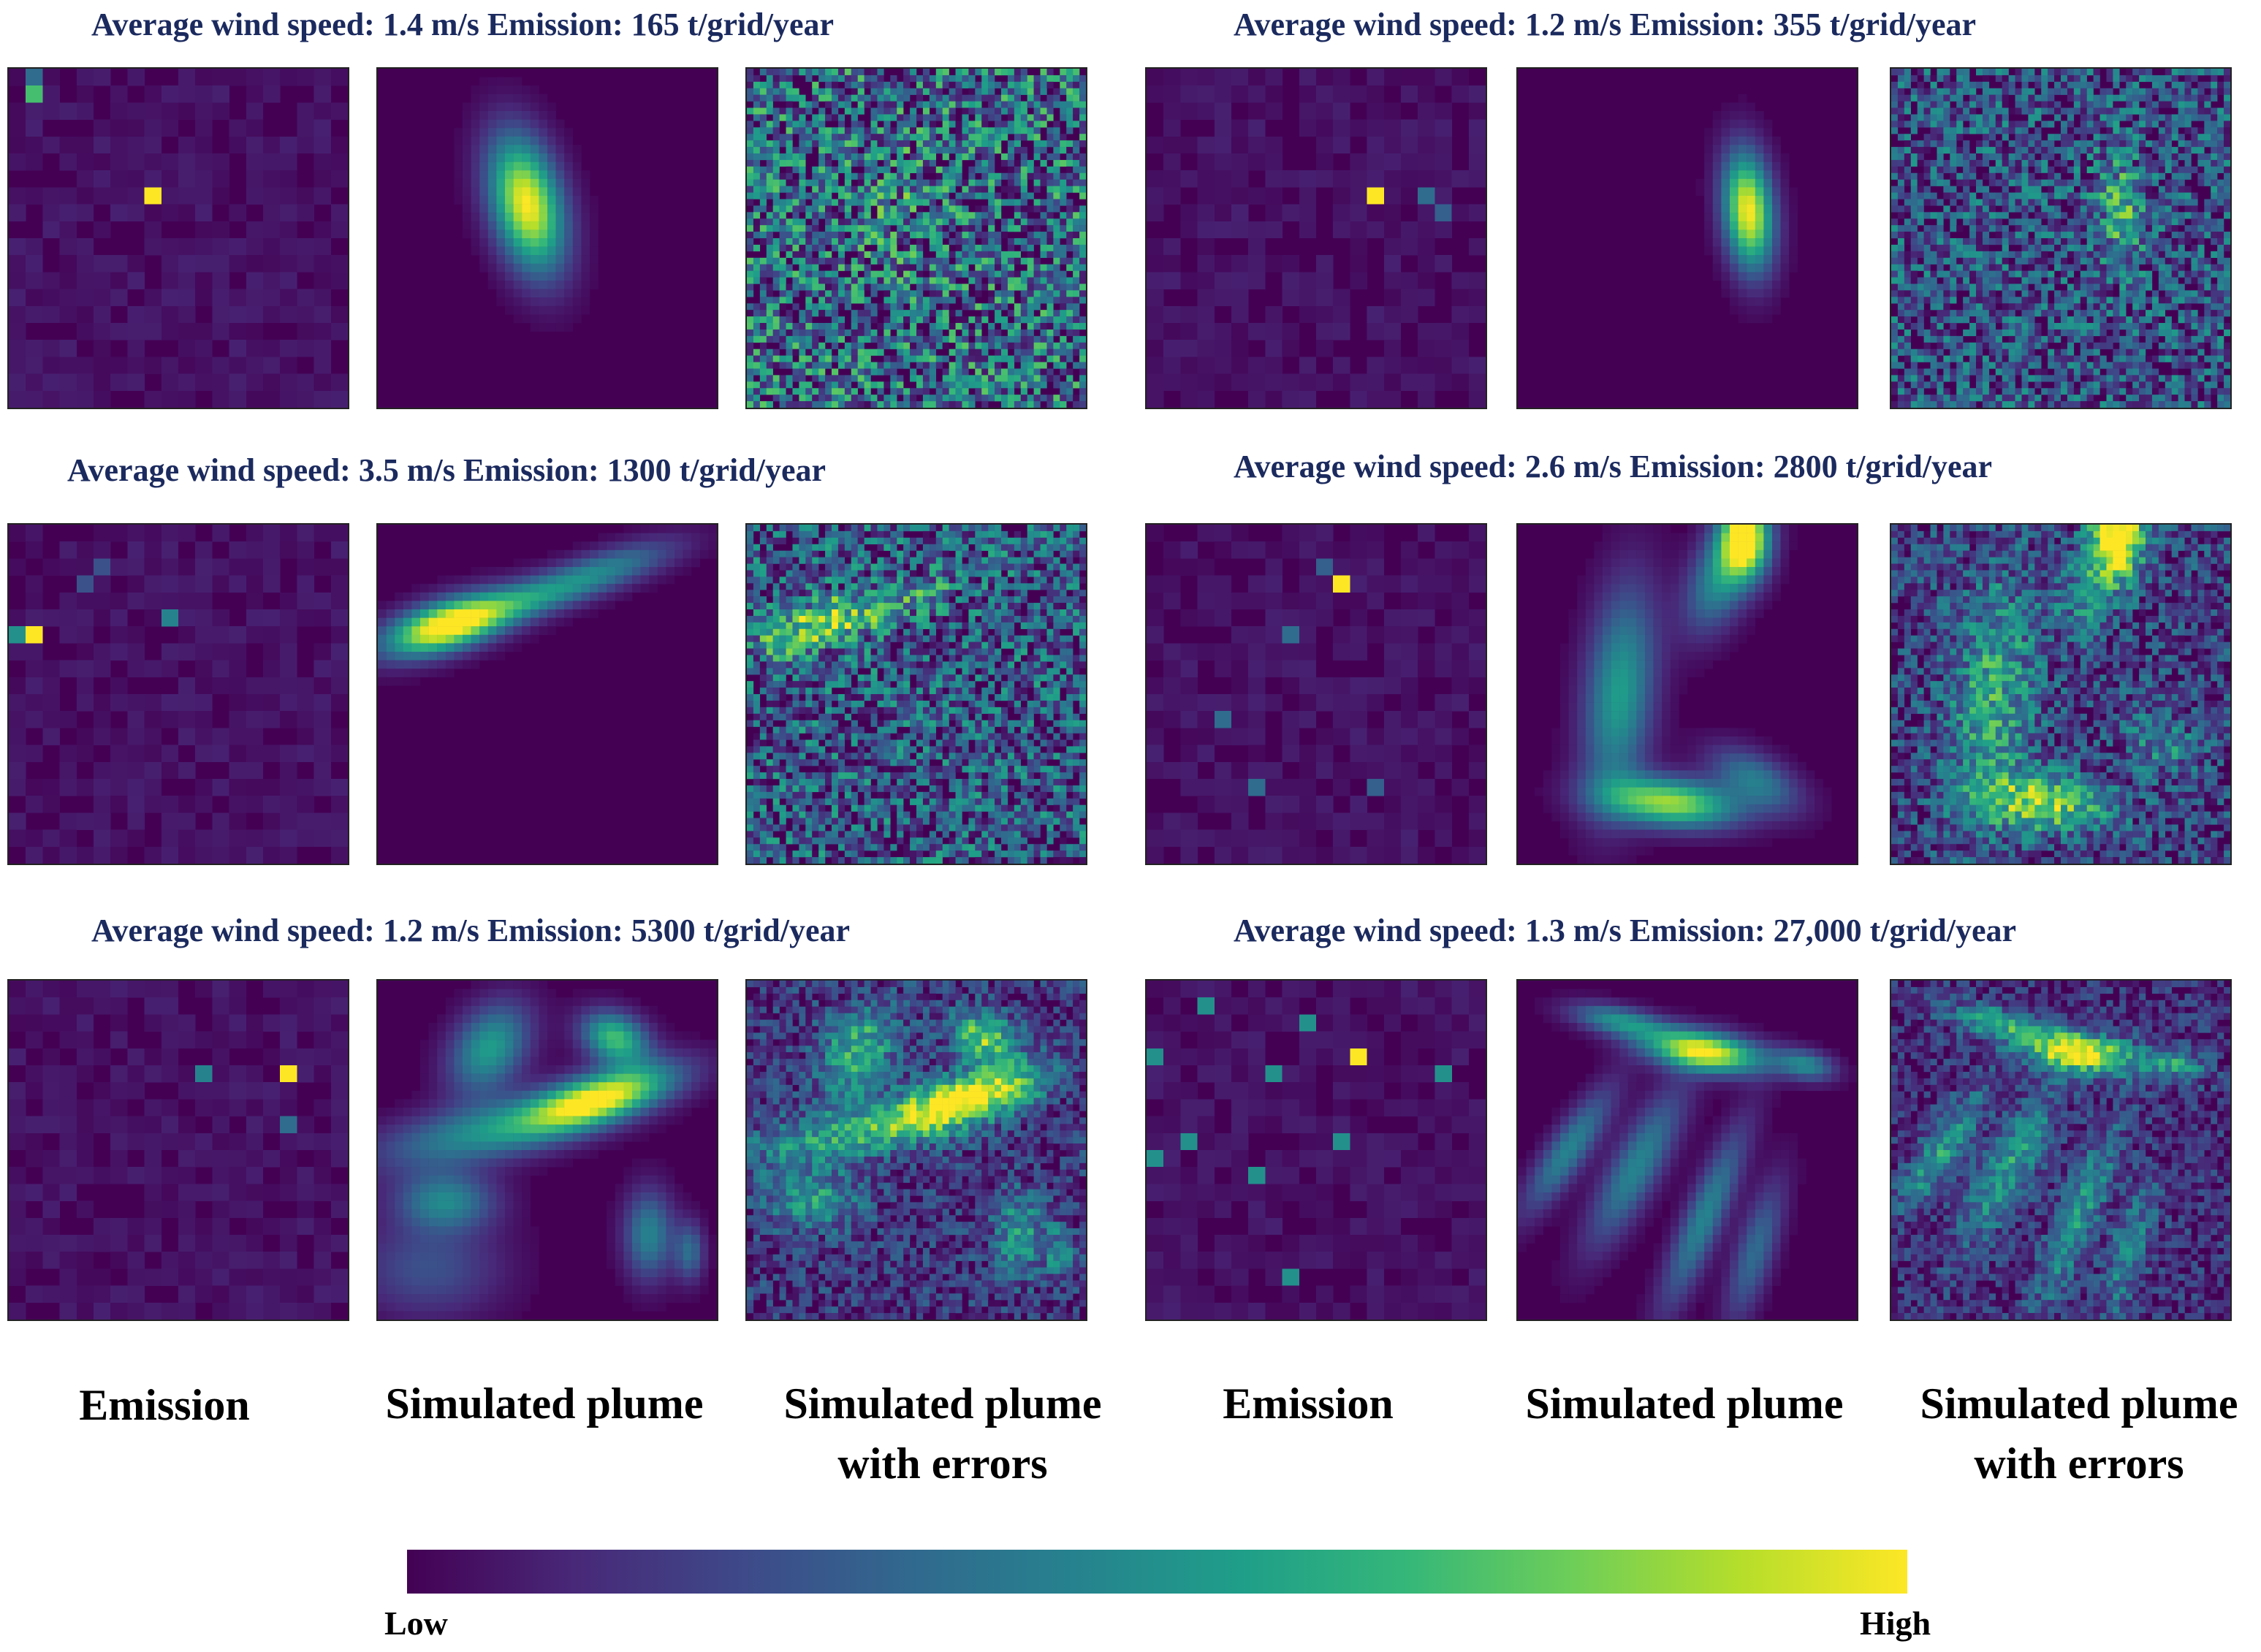 The image size is (2261, 1652). I want to click on column-label-plume-errors-right: Simulated plume with errors, so click(2071, 1433).